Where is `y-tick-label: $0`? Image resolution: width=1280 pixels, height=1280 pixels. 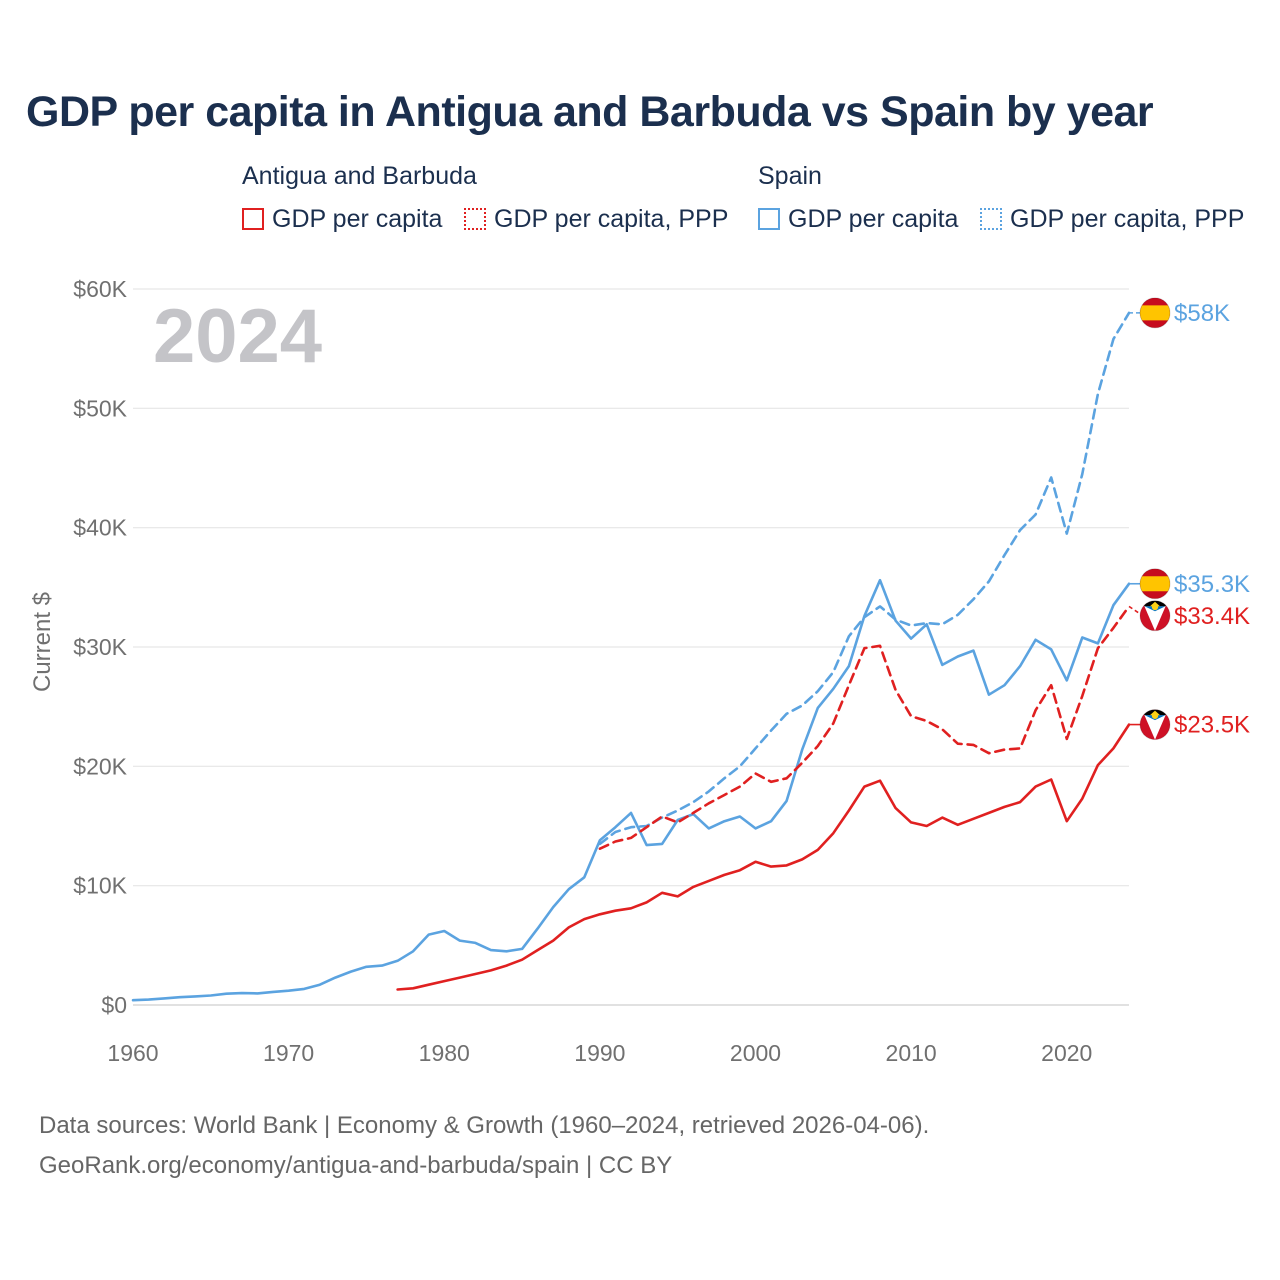
y-tick-label: $0 is located at coordinates (114, 1005).